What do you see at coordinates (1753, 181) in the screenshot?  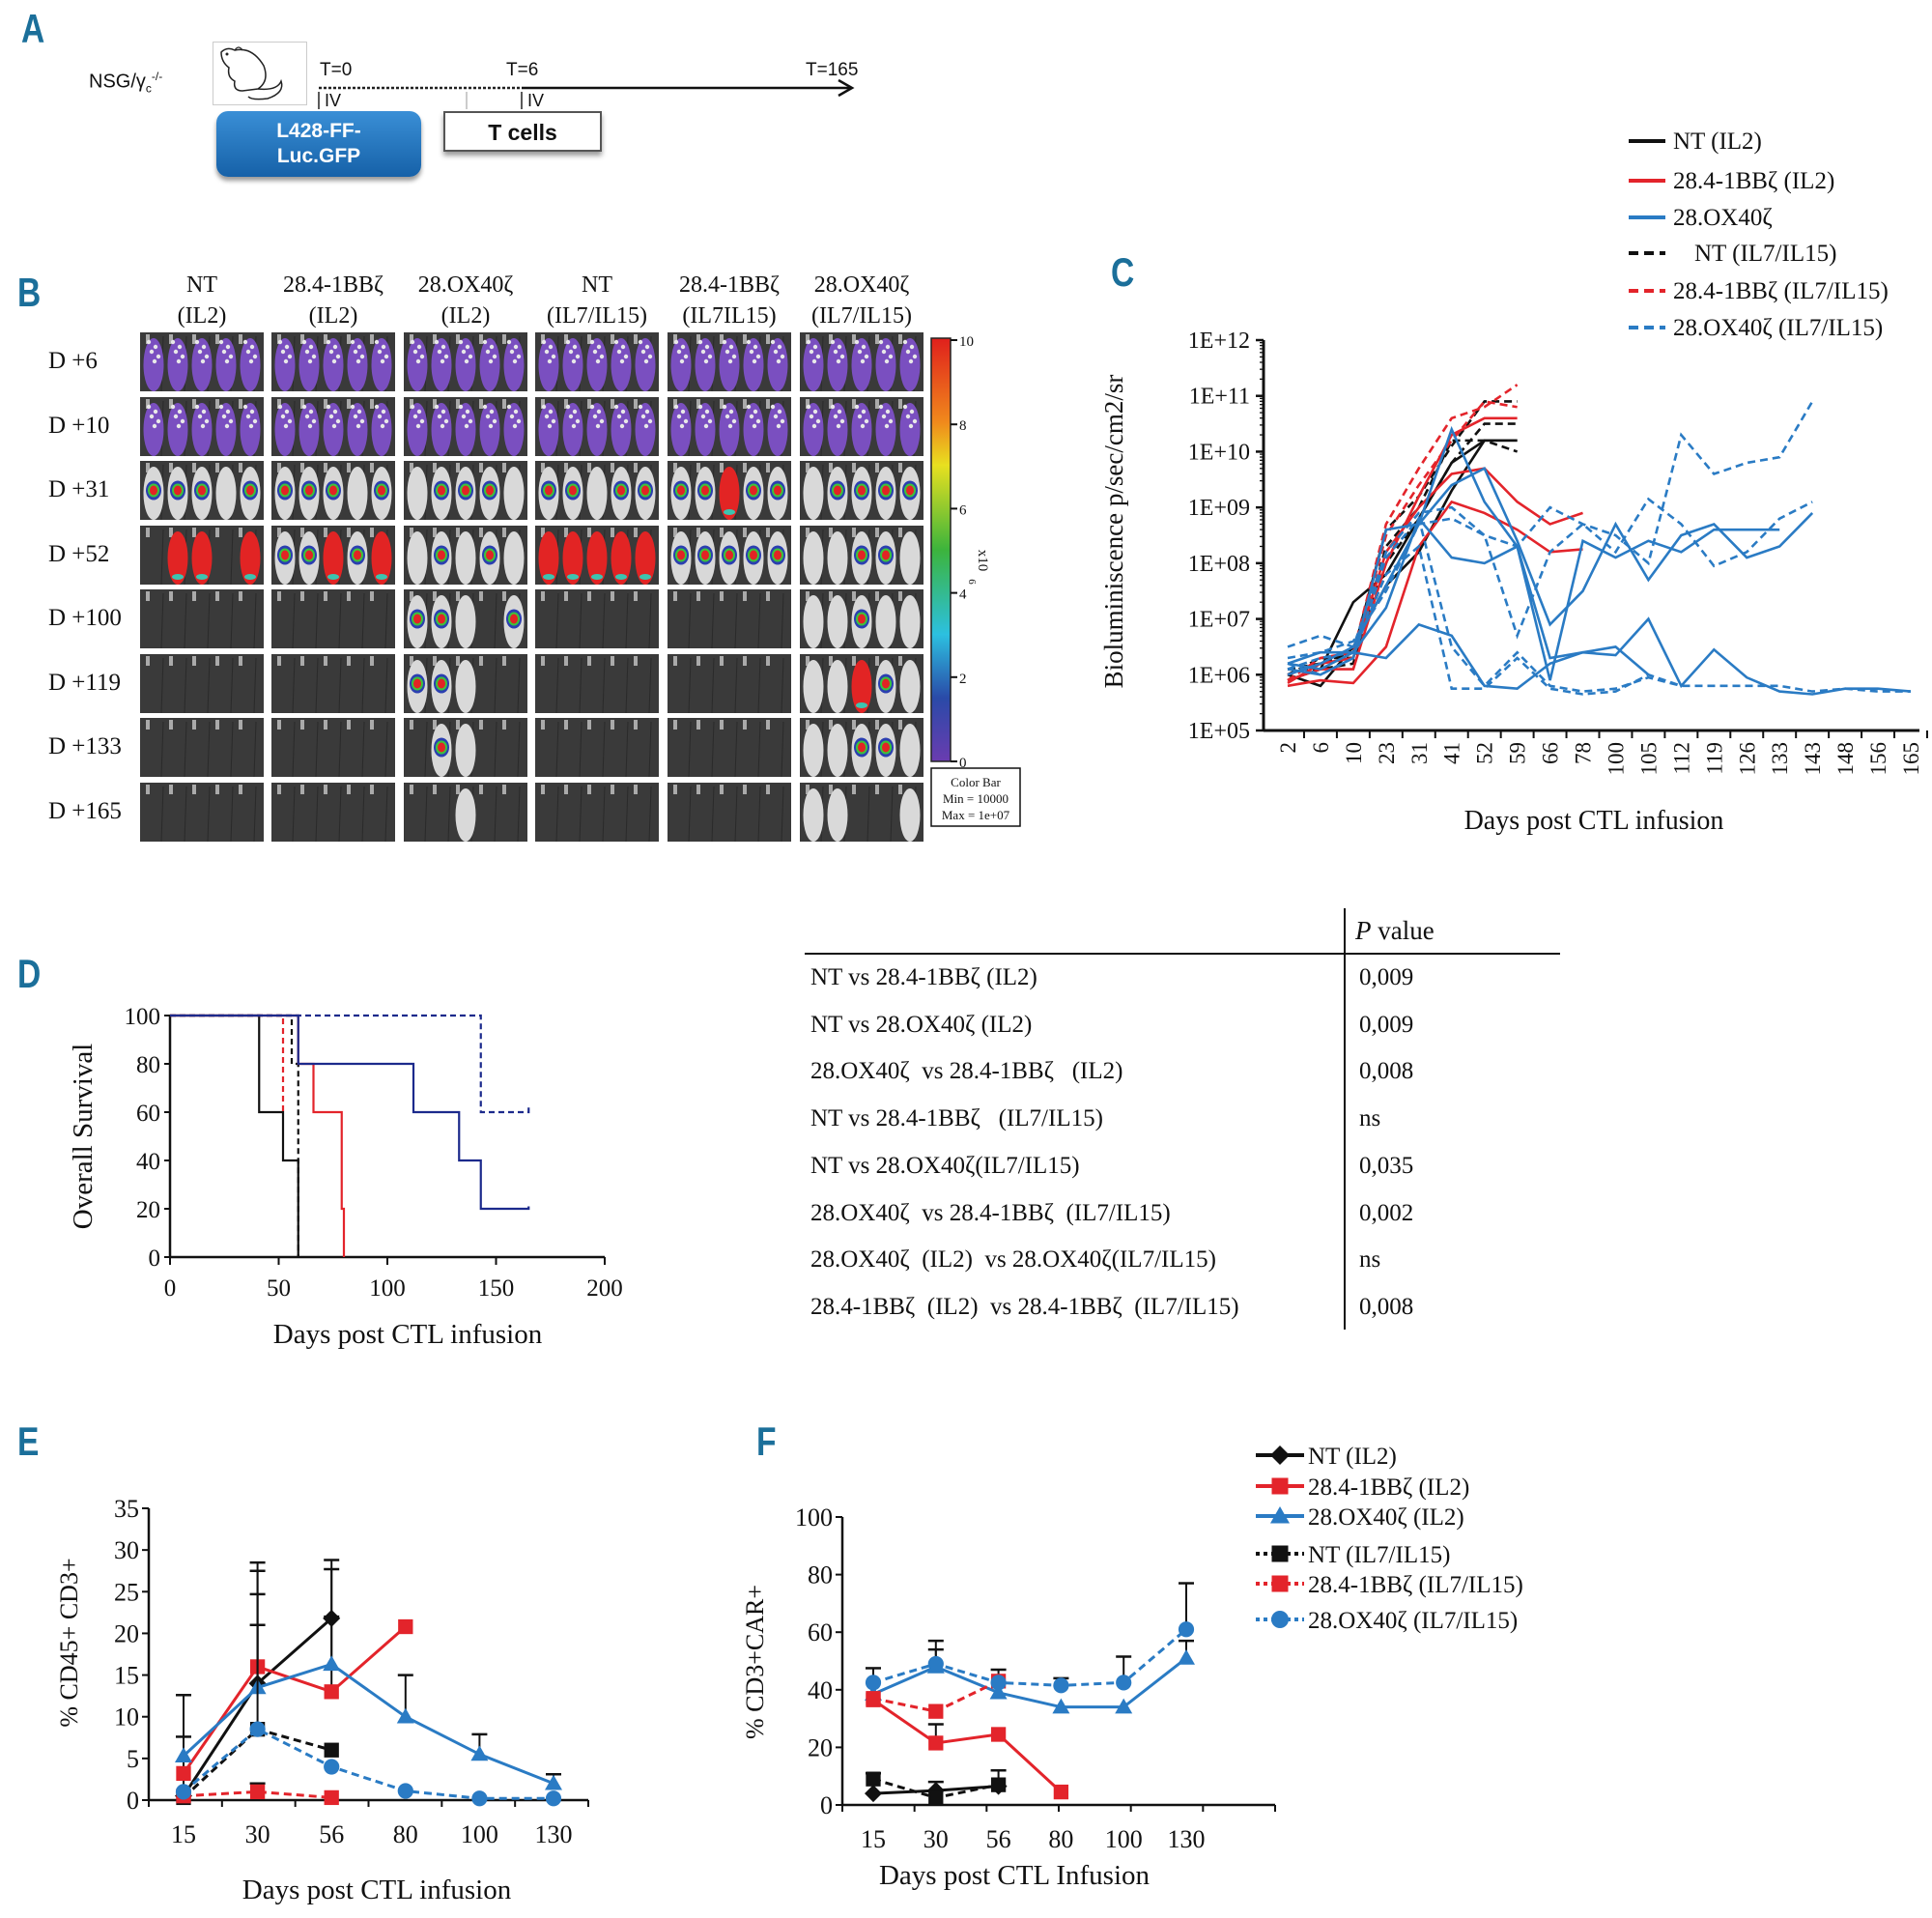 I see `legend-label: 28.4-1BBζ (IL2)` at bounding box center [1753, 181].